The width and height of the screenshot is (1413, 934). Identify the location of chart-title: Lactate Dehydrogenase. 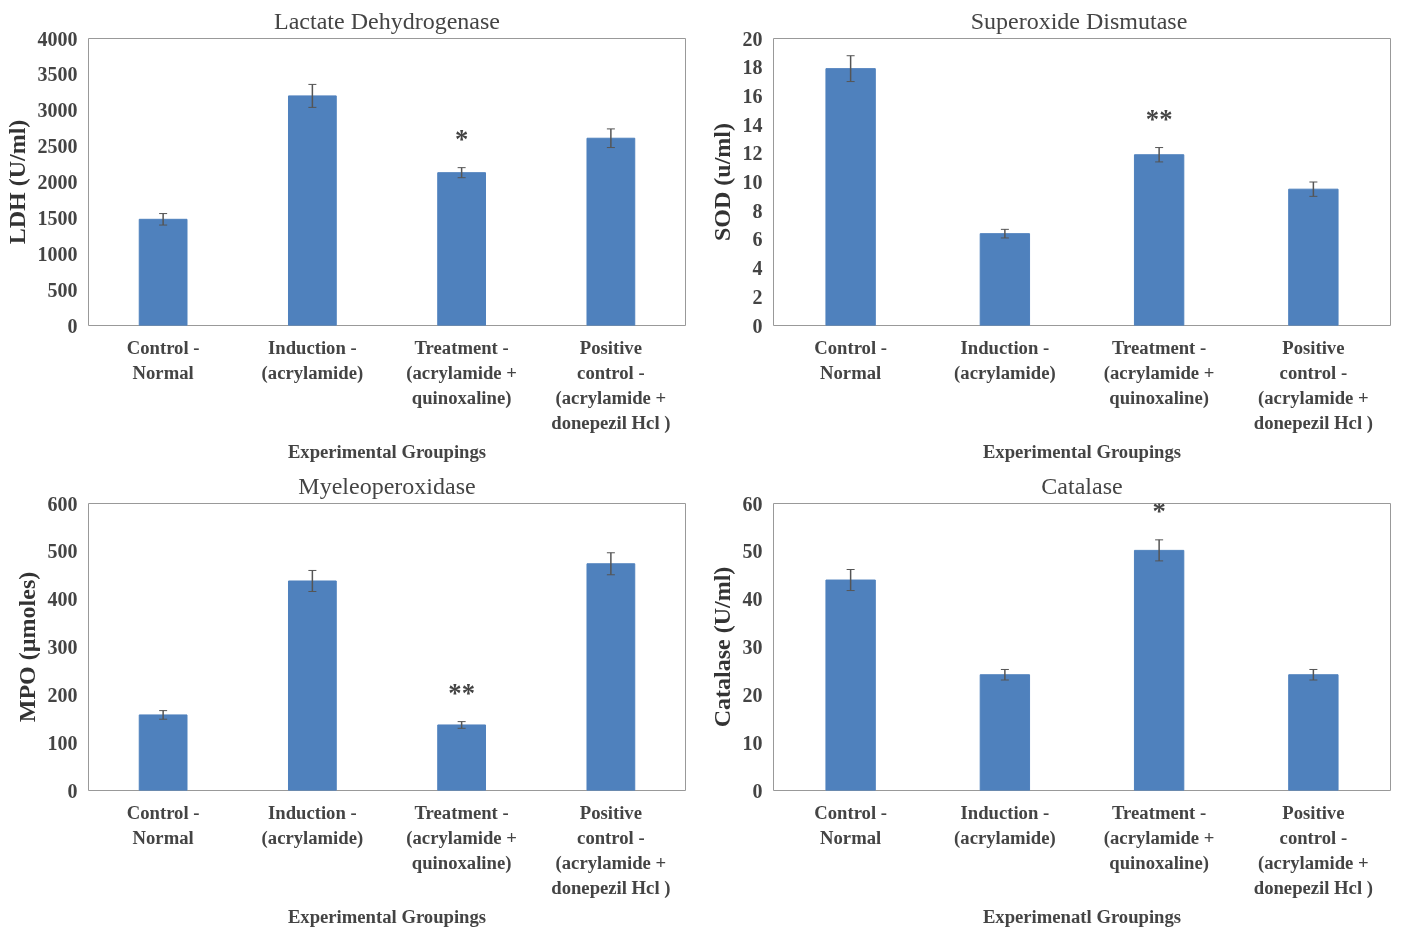
(387, 20).